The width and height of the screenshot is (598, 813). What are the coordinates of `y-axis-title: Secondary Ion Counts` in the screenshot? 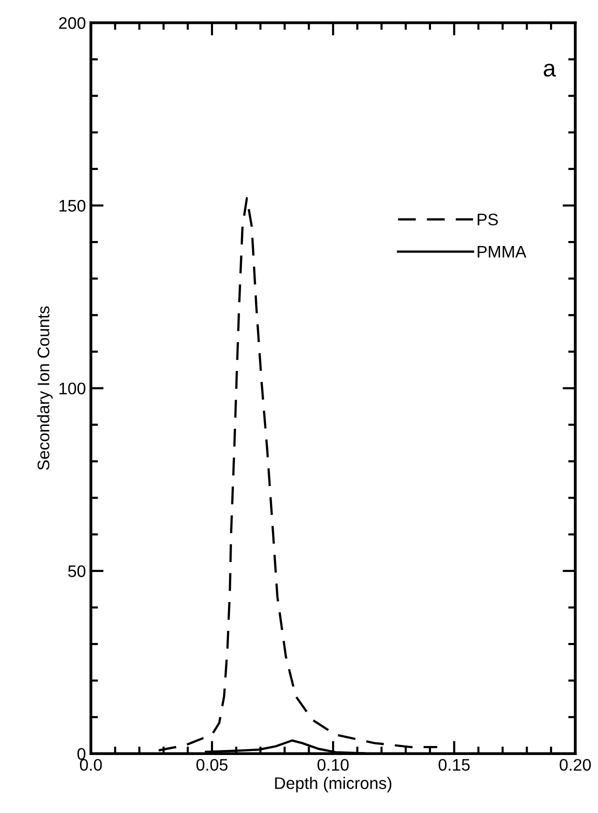 It's located at (45, 388).